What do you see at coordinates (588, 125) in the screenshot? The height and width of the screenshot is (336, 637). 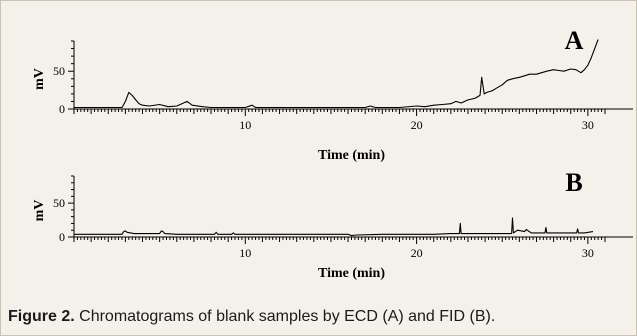 I see `panel-a-x-tick-label: 30` at bounding box center [588, 125].